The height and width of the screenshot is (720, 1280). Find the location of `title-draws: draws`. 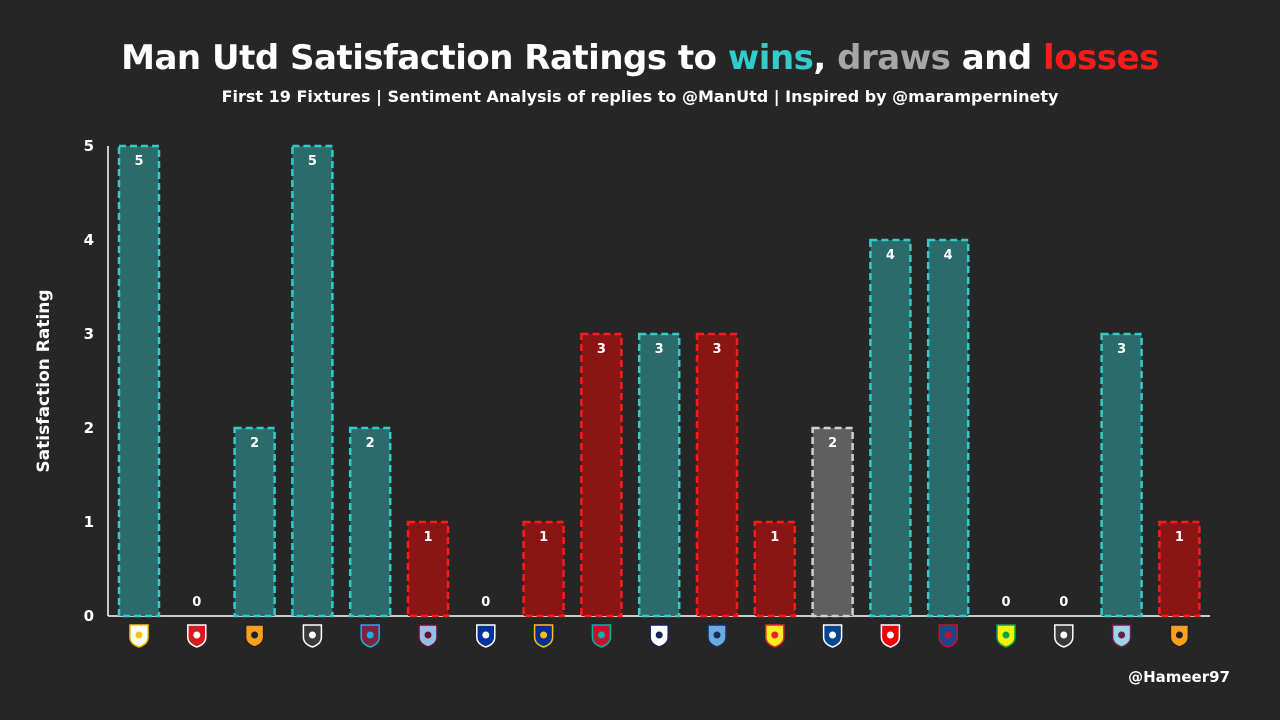

title-draws: draws is located at coordinates (894, 58).